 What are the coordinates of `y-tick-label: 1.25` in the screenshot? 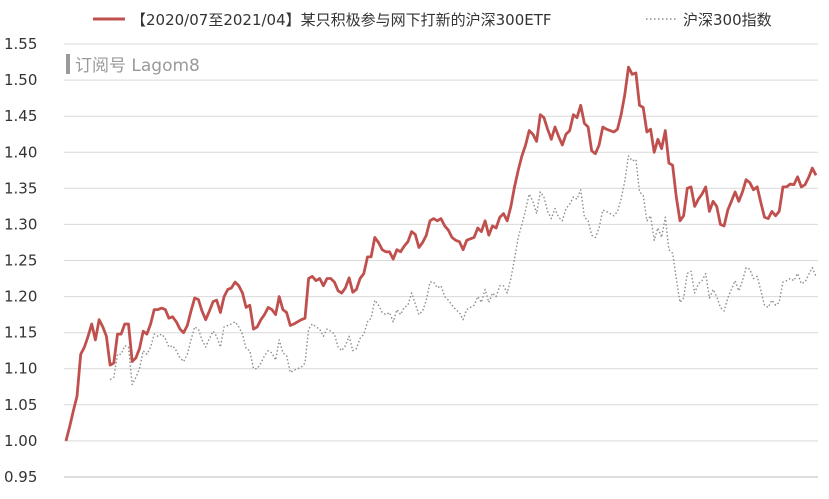 It's located at (20, 261).